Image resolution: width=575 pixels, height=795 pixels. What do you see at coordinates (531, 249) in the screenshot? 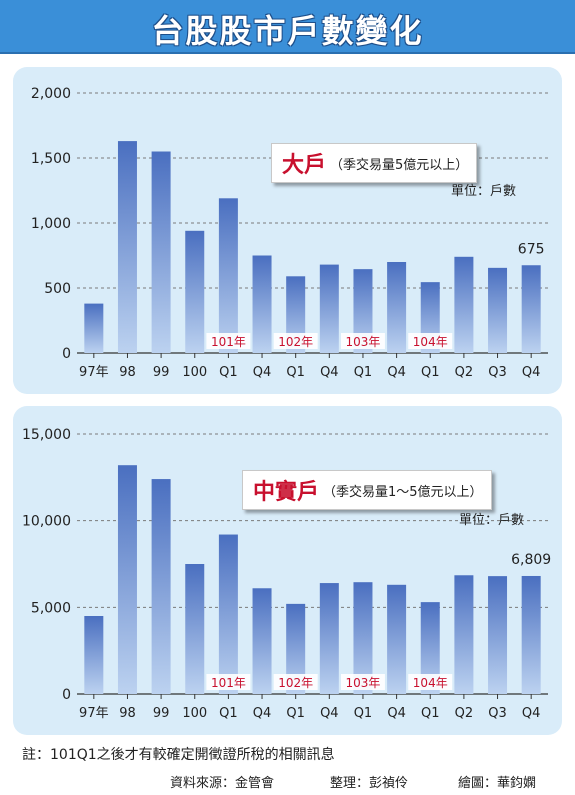
I see `value-label: 675` at bounding box center [531, 249].